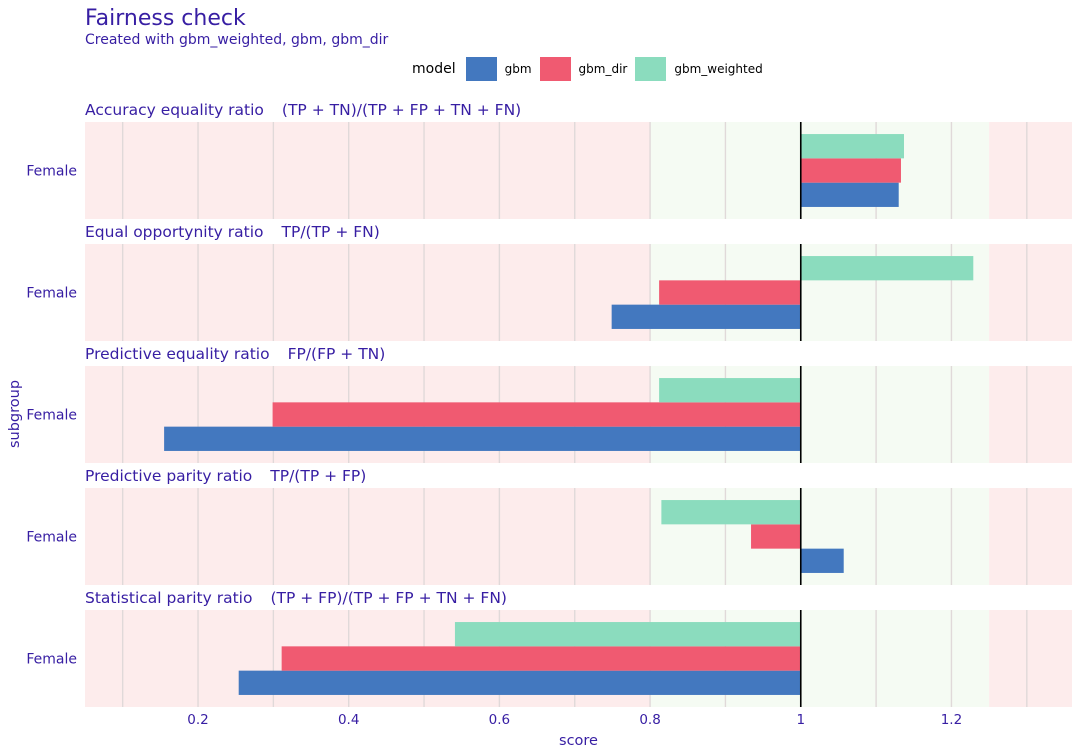 Image resolution: width=1080 pixels, height=756 pixels. What do you see at coordinates (15, 414) in the screenshot?
I see `y-axis-title: subgroup` at bounding box center [15, 414].